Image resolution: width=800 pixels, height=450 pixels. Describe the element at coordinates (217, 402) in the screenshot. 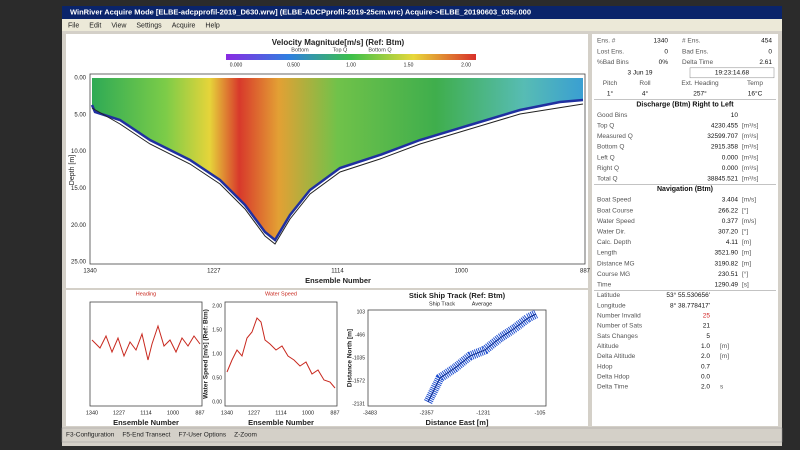

I see `y-tick-label: 0.00` at that location.